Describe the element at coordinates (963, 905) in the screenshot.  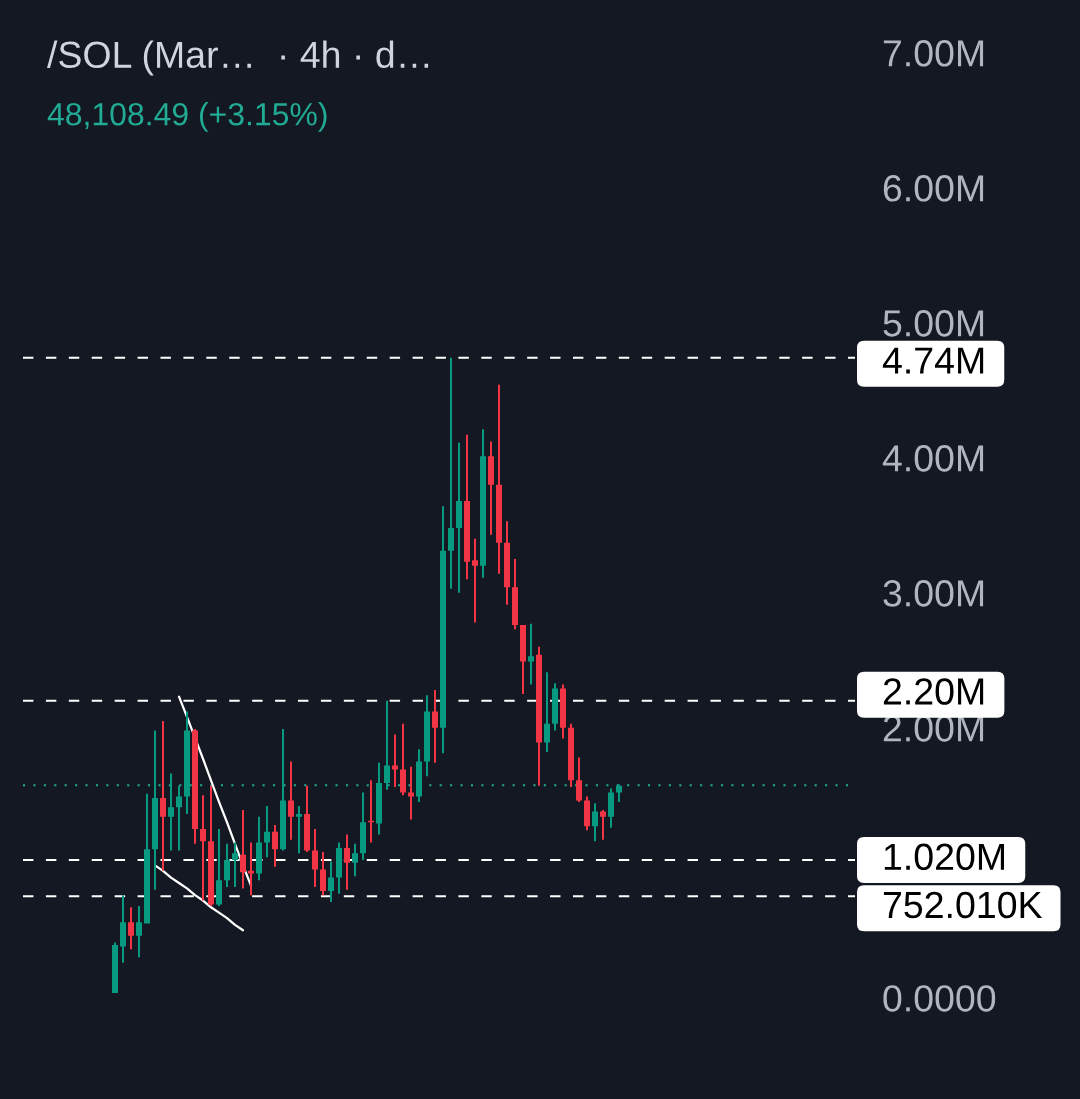
I see `ref-line-label: 752.010K` at that location.